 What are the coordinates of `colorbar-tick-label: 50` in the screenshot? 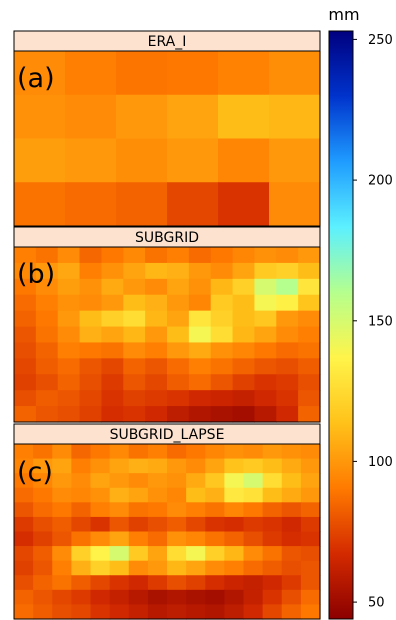 It's located at (376, 603).